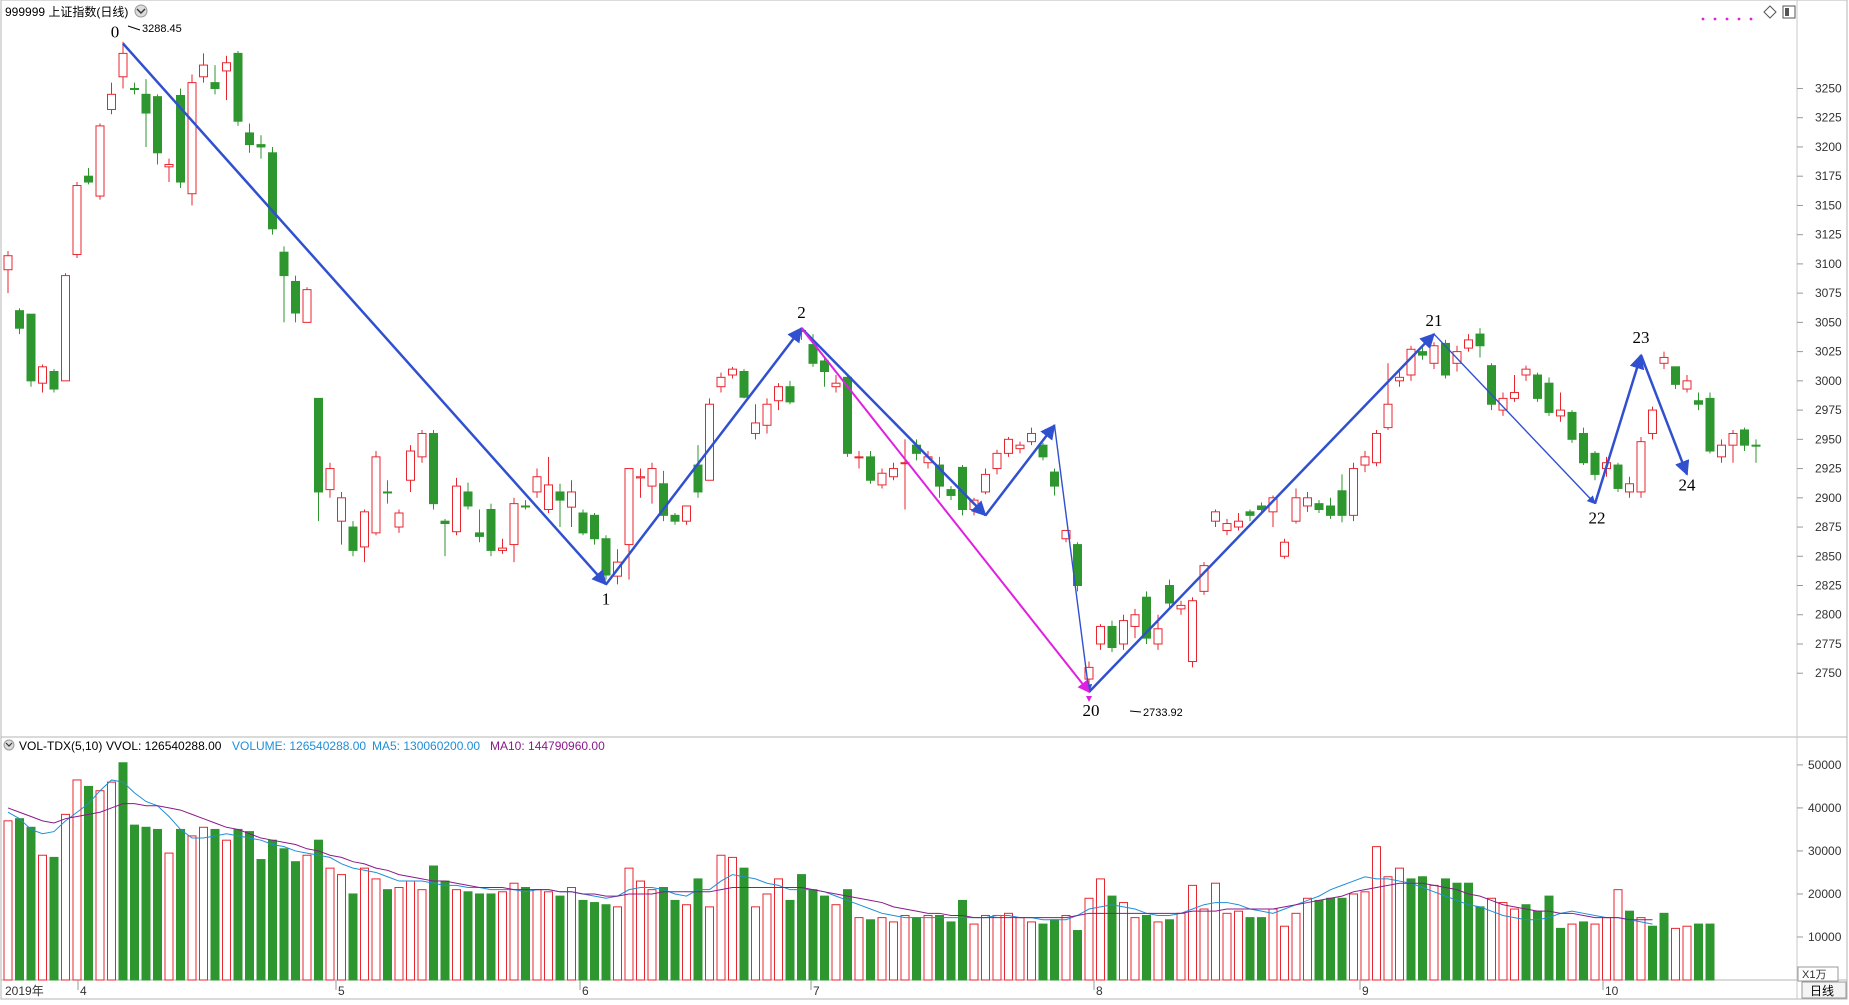 This screenshot has width=1849, height=1005. Describe the element at coordinates (830, 852) in the screenshot. I see `ma5-line` at that location.